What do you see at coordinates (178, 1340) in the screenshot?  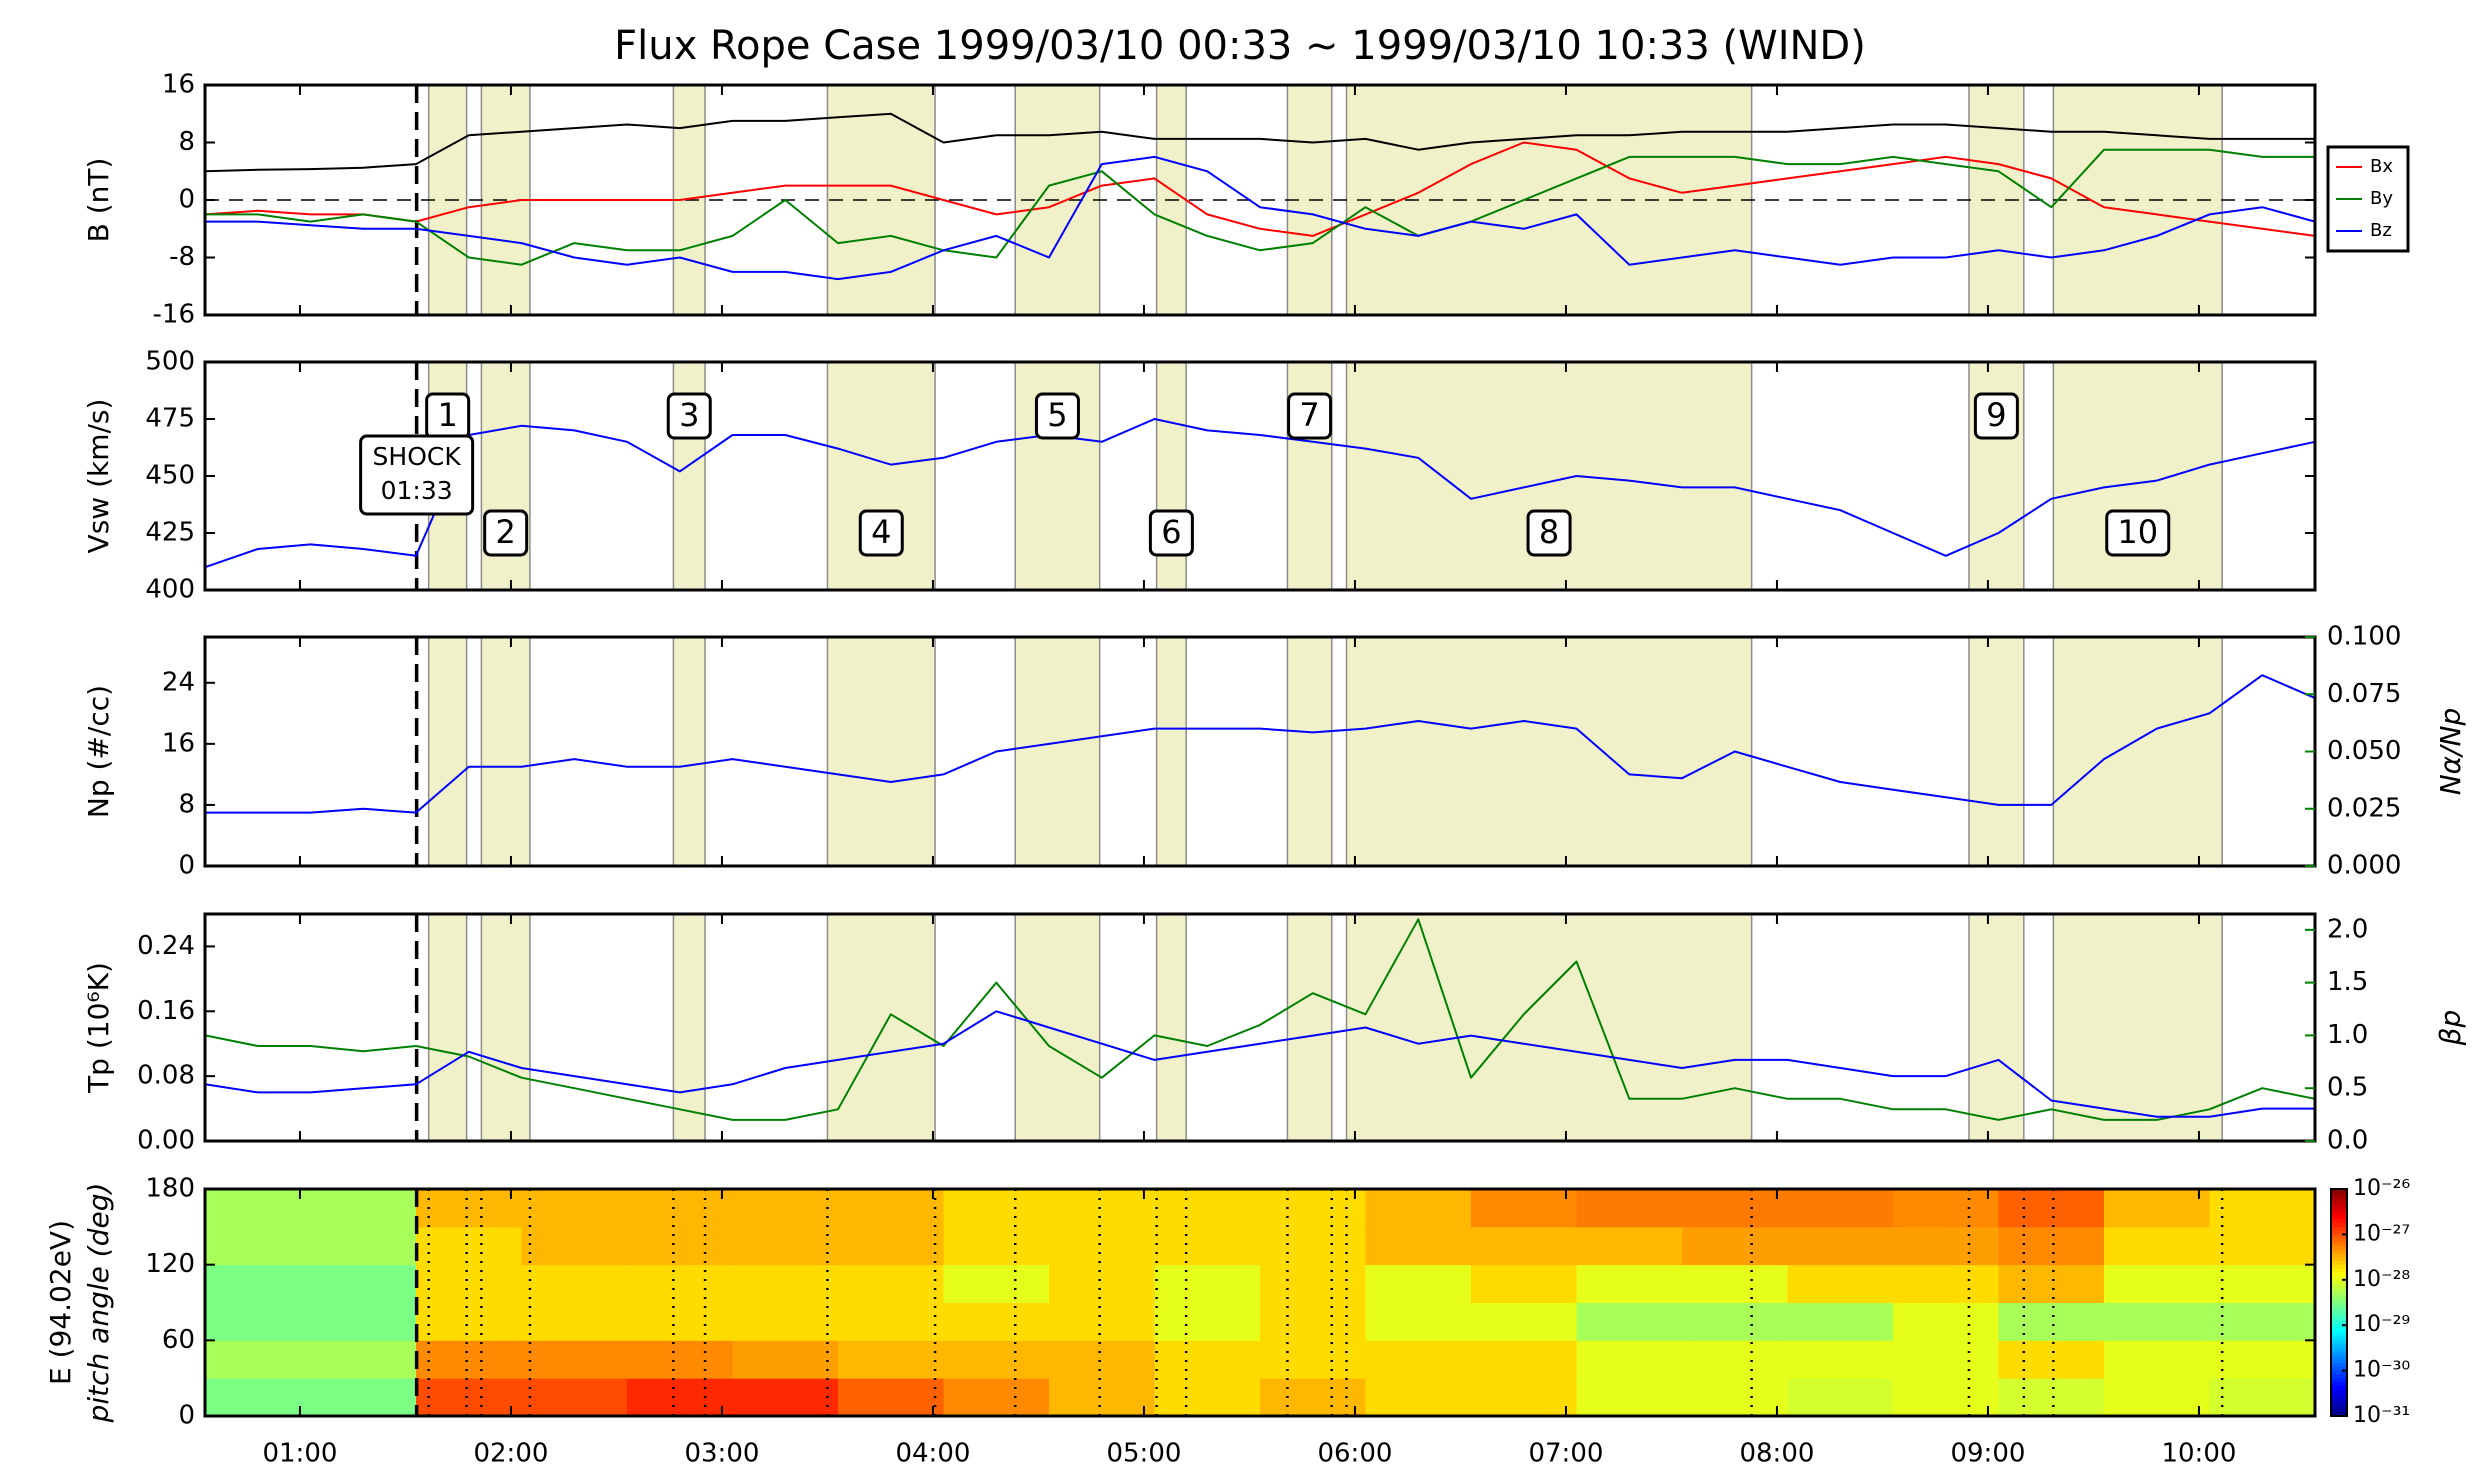 I see `y-tick-label: 60` at bounding box center [178, 1340].